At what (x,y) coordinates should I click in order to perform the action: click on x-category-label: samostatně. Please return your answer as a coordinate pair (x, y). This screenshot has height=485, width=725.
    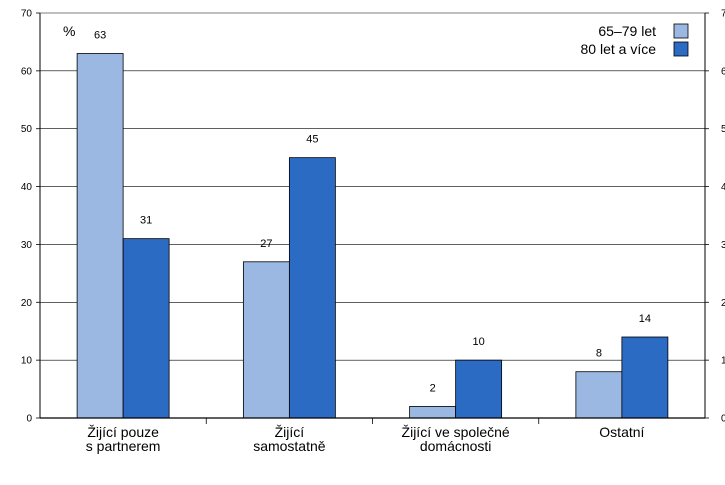
    Looking at the image, I should click on (289, 446).